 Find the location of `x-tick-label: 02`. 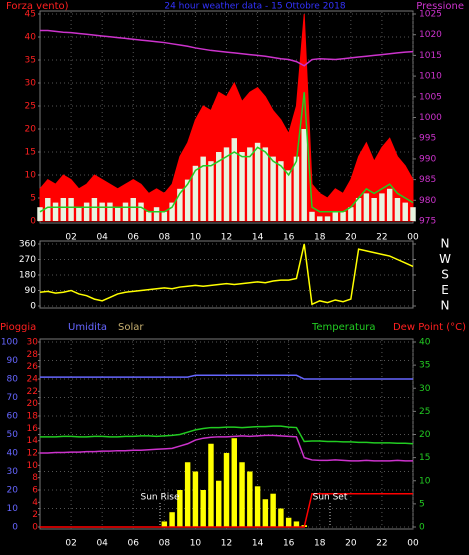

x-tick-label: 02 is located at coordinates (70, 544).